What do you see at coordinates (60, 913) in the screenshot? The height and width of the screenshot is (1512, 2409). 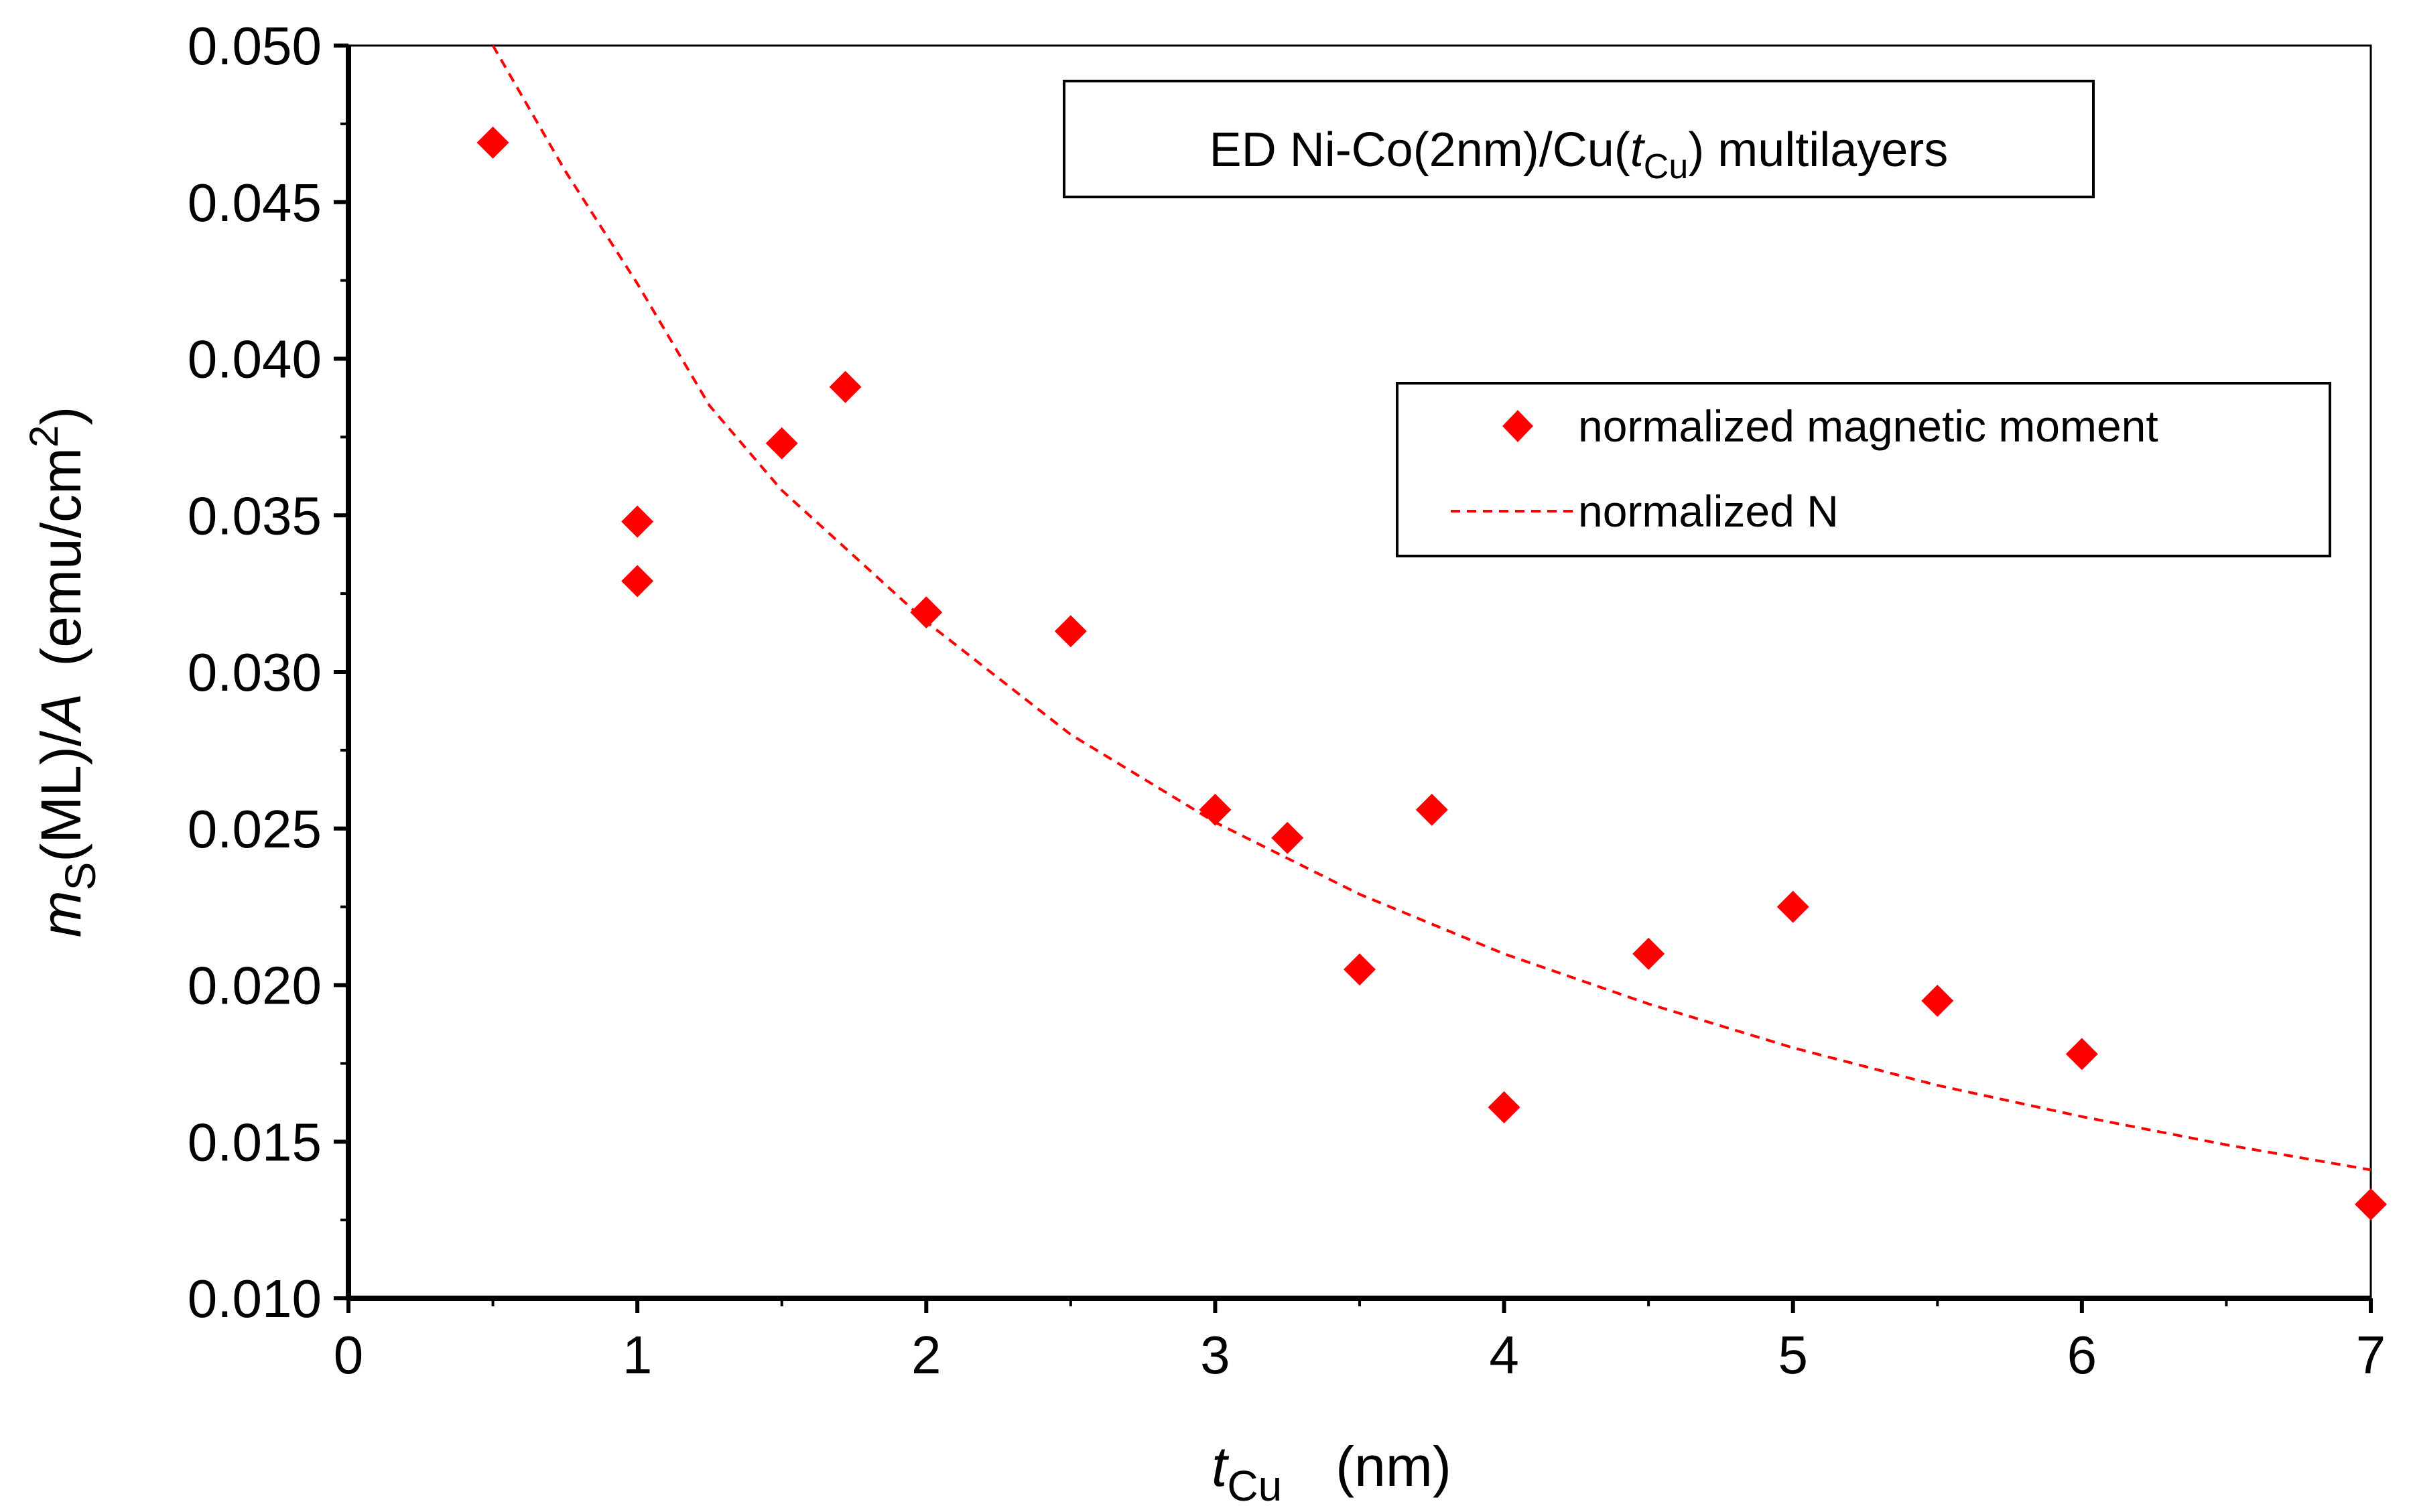 I see `y-axis-title-var: m` at bounding box center [60, 913].